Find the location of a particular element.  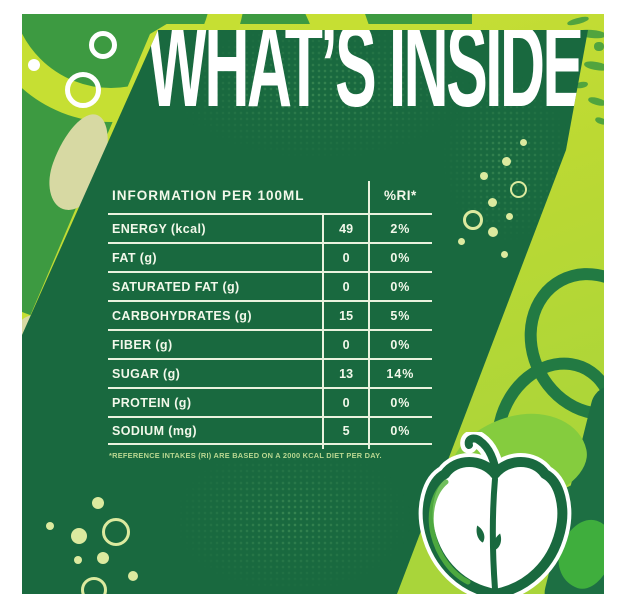

row-value: 15 is located at coordinates (346, 315).